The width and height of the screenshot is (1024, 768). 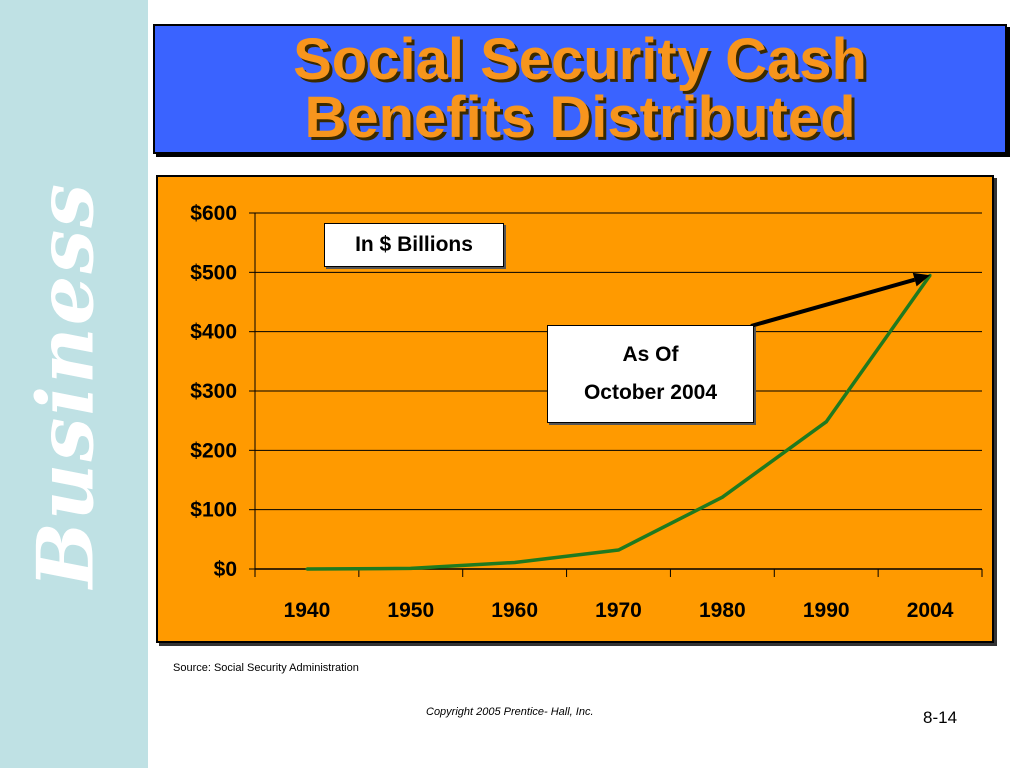 What do you see at coordinates (722, 610) in the screenshot?
I see `x-tick-label: 1980` at bounding box center [722, 610].